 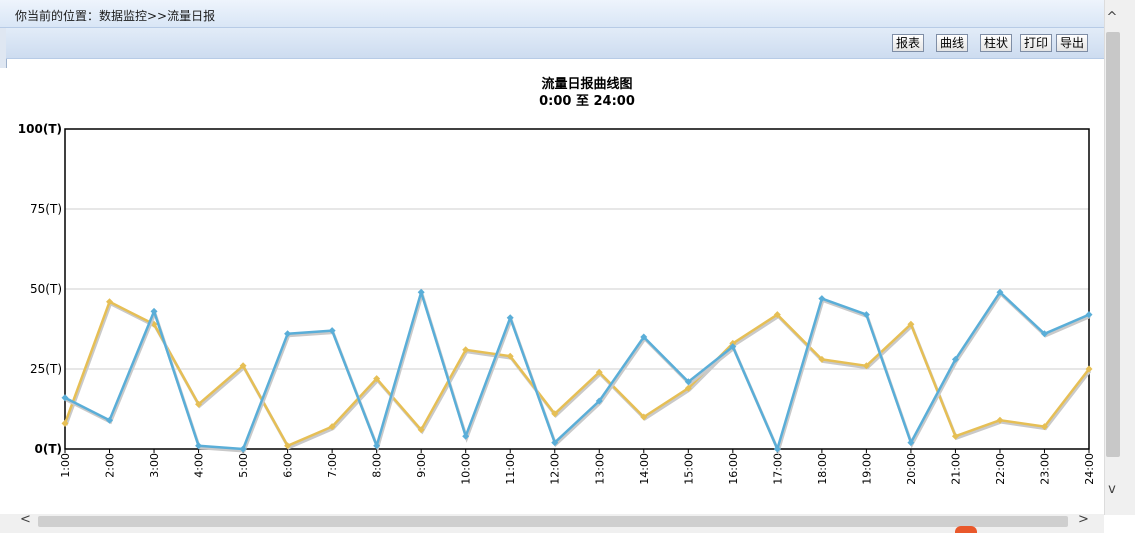 What do you see at coordinates (587, 101) in the screenshot?
I see `chart-subtitle: 0:00 至 24:00` at bounding box center [587, 101].